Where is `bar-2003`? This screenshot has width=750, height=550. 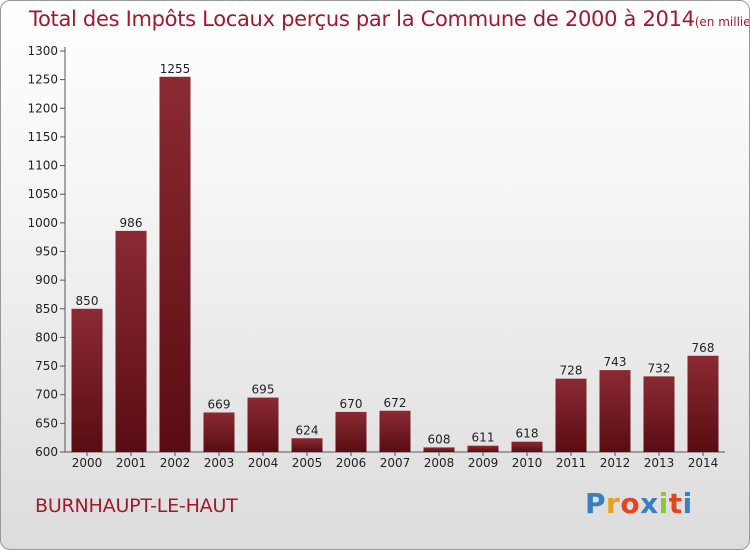 bar-2003 is located at coordinates (219, 432).